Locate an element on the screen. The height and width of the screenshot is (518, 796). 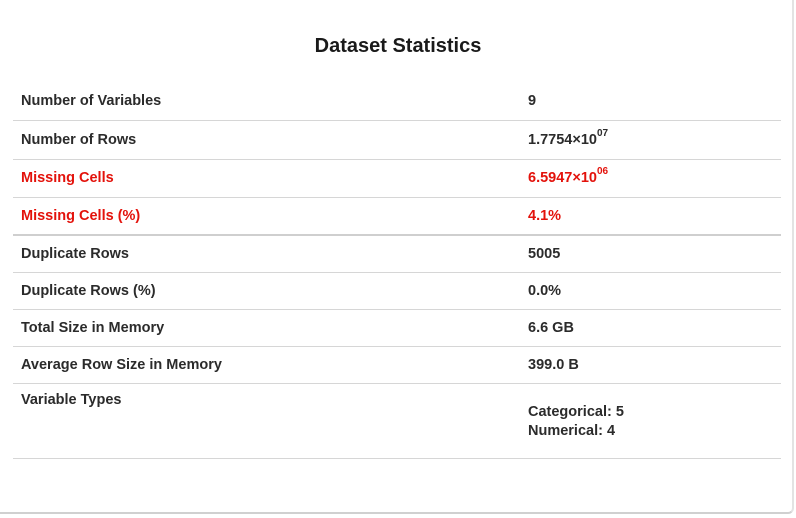
value-exponent: 07 is located at coordinates (602, 133).